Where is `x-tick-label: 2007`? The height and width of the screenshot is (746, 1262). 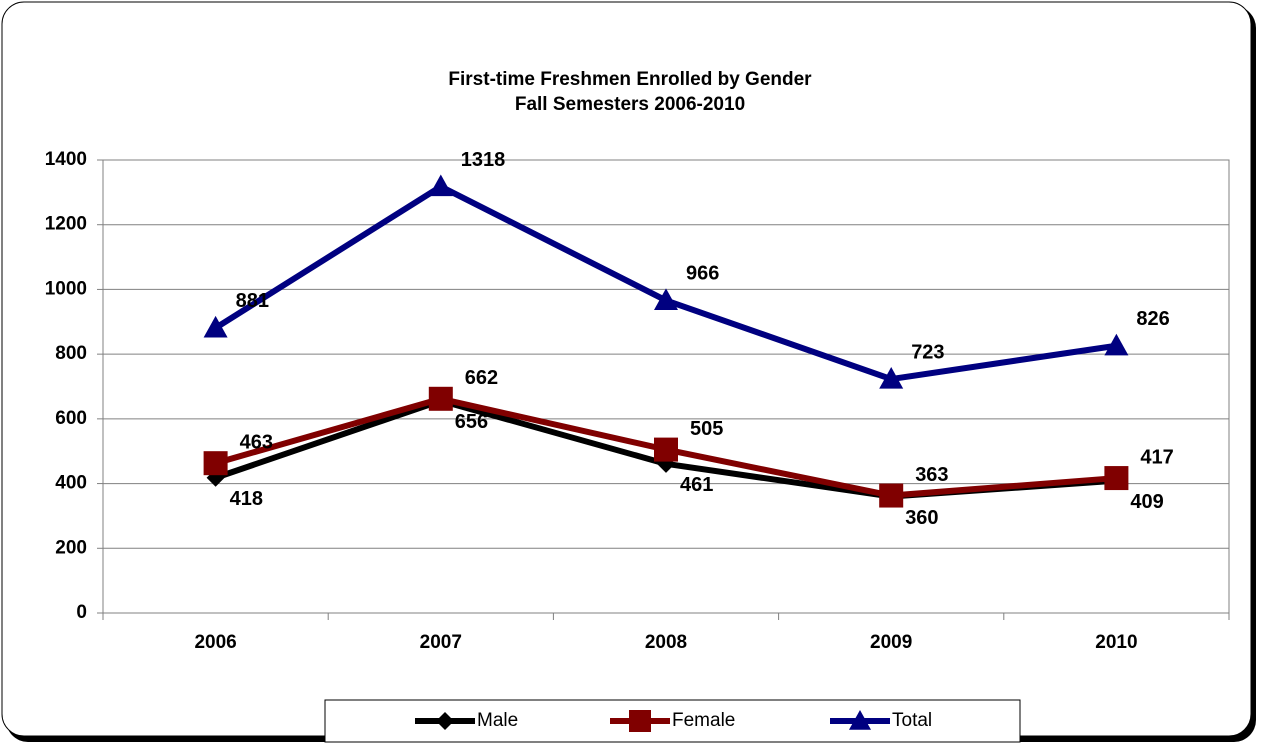
x-tick-label: 2007 is located at coordinates (441, 642).